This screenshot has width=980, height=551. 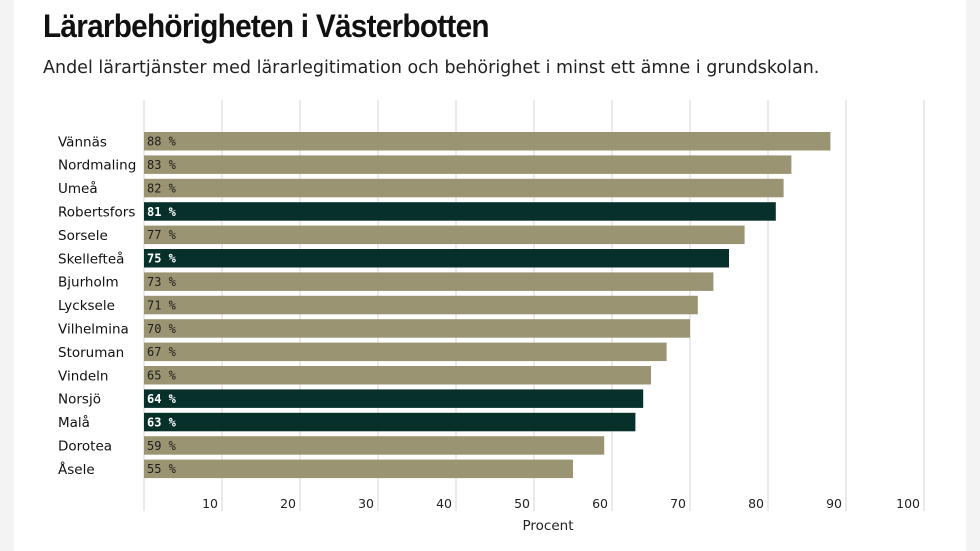 I want to click on bar-norsj-, so click(x=394, y=398).